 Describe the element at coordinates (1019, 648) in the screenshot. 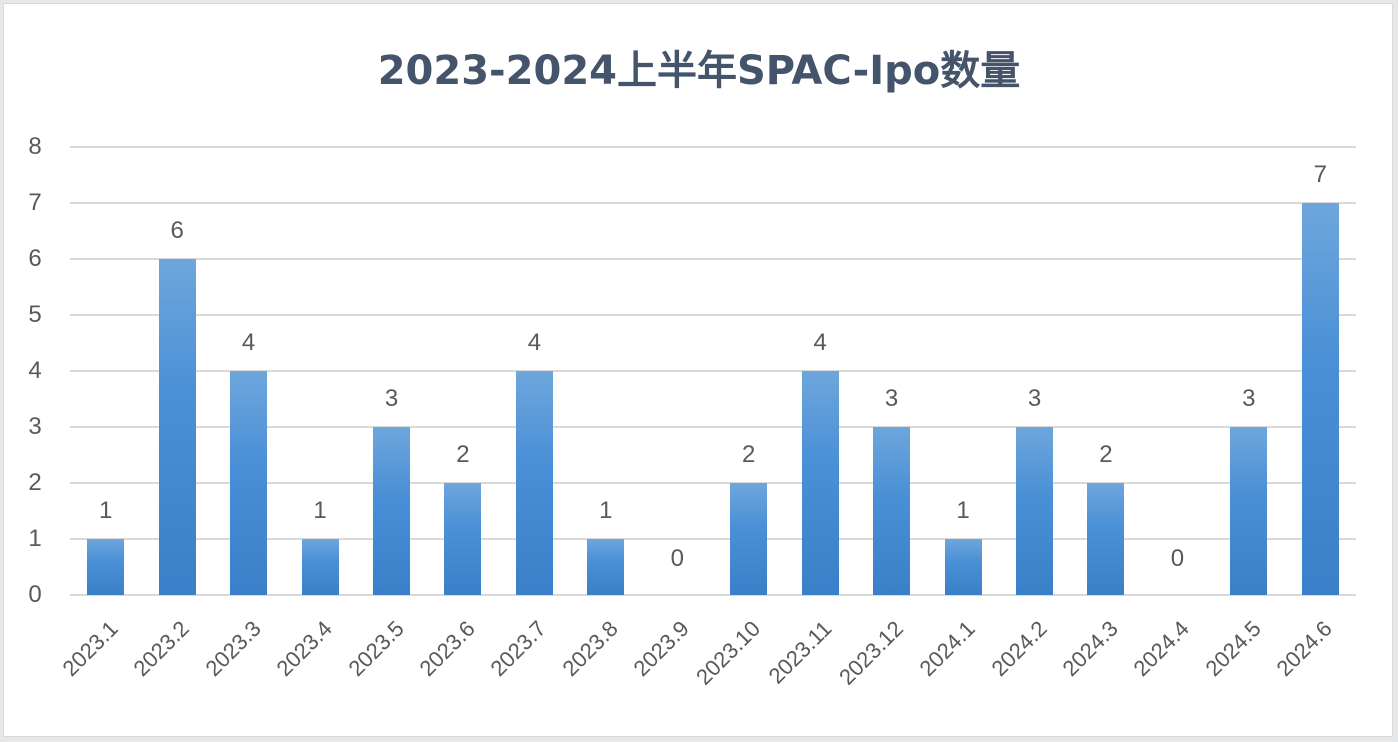

I see `x-tick-label: 2024.2` at that location.